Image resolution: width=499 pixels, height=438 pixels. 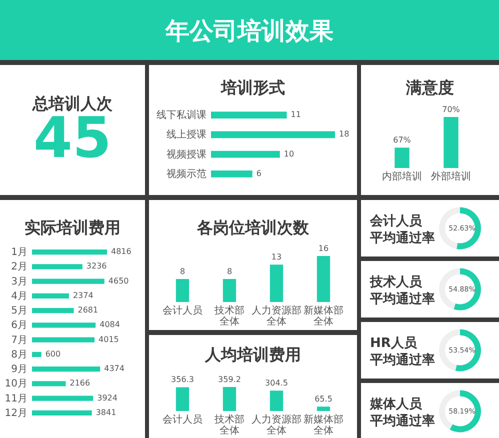 What do you see at coordinates (19, 296) in the screenshot?
I see `y-tick-label: 4月` at bounding box center [19, 296].